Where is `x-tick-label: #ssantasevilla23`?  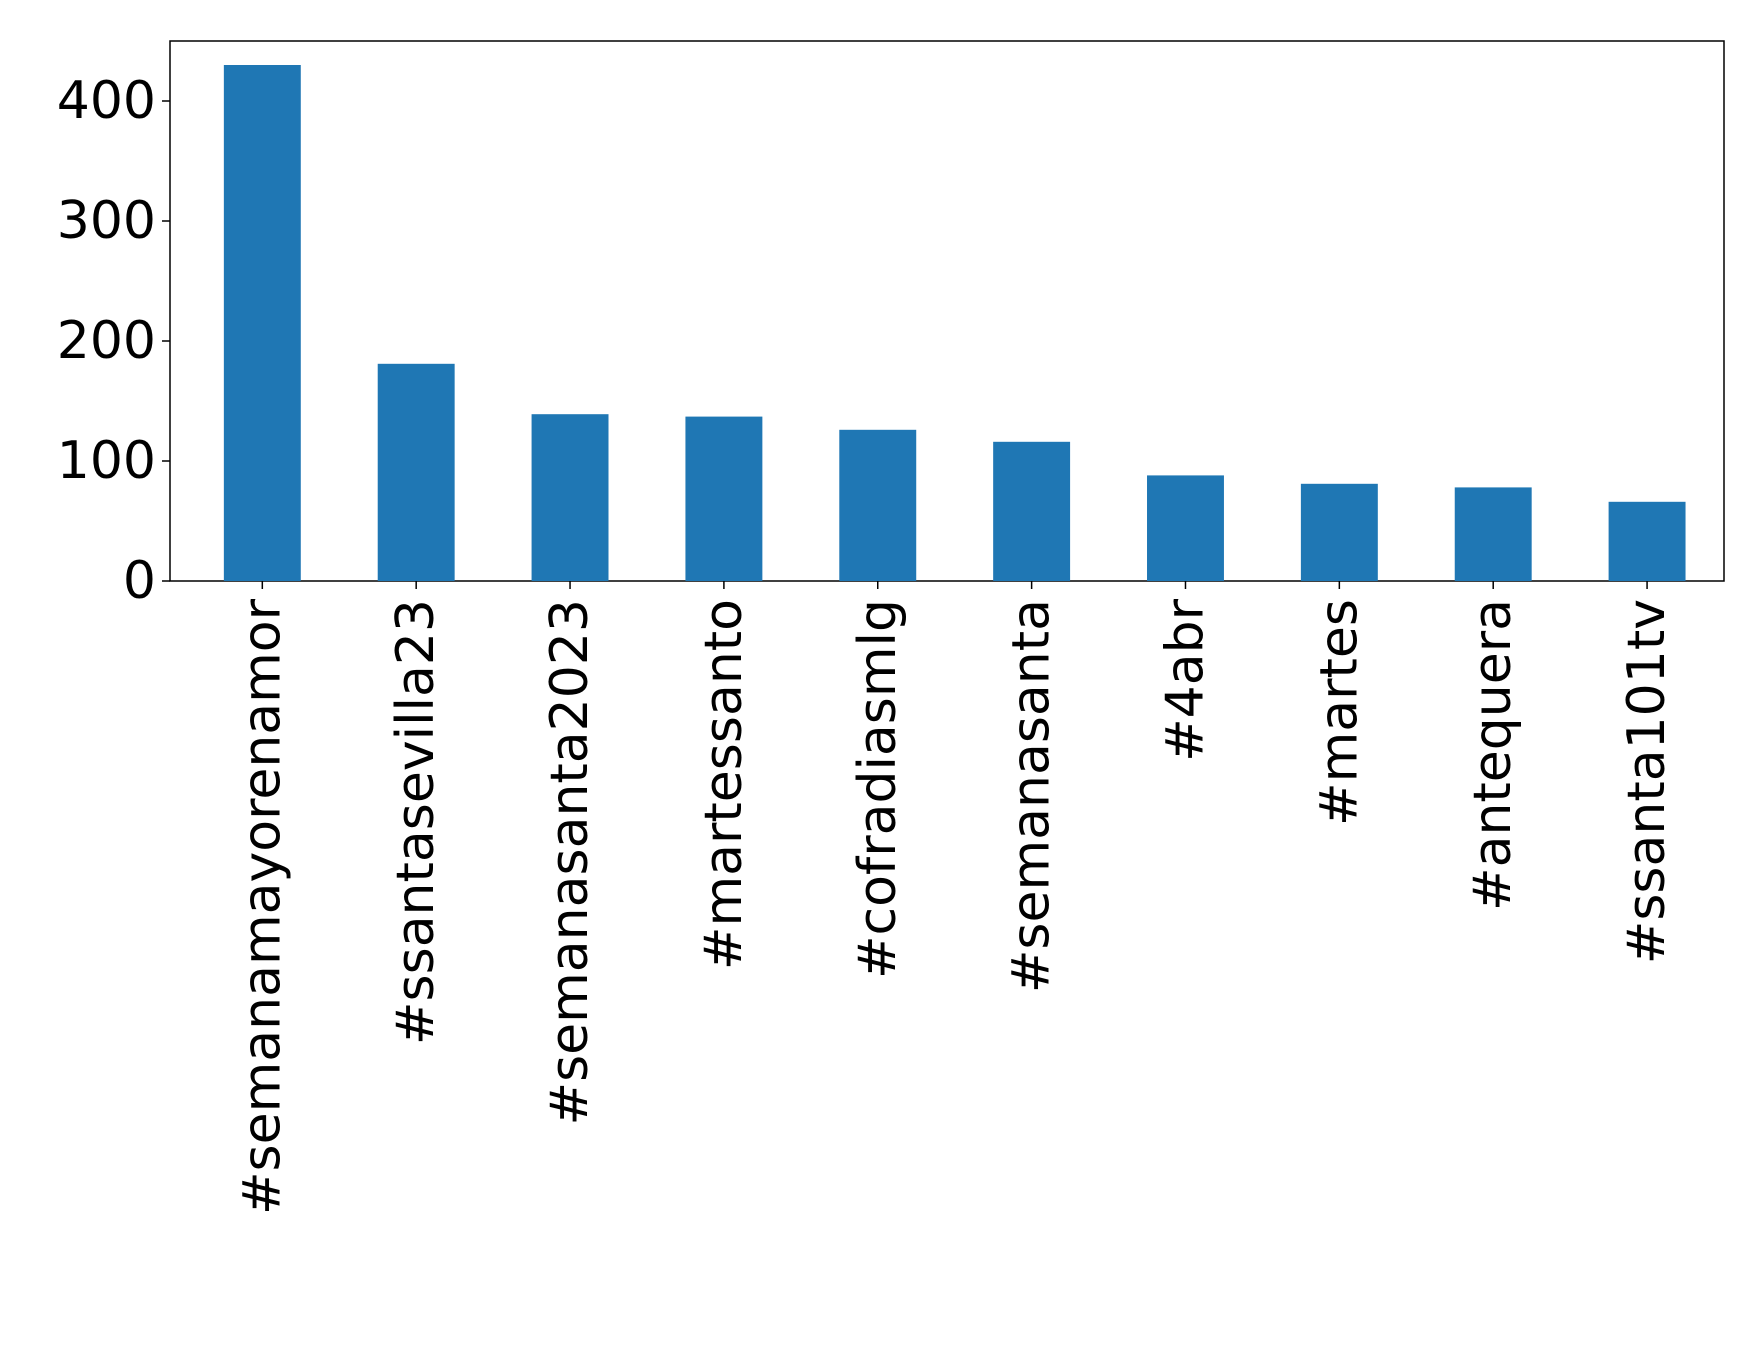
x-tick-label: #ssantasevilla23 is located at coordinates (416, 822).